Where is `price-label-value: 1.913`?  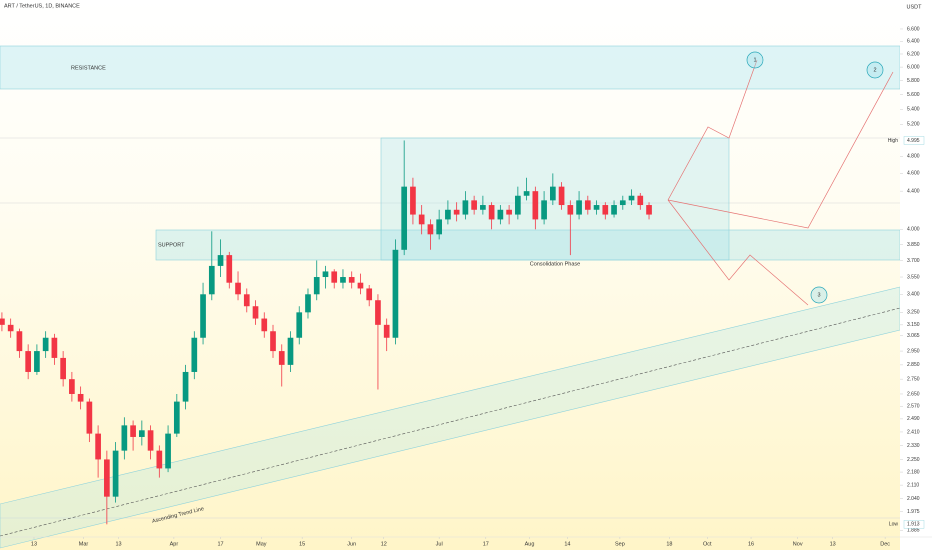
price-label-value: 1.913 is located at coordinates (913, 525).